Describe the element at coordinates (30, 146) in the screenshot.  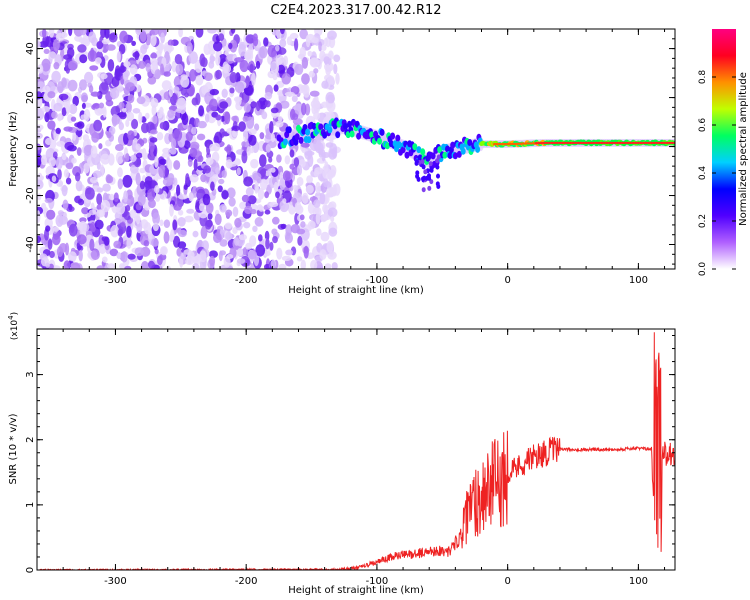
I see `y-tick-label: 0` at that location.